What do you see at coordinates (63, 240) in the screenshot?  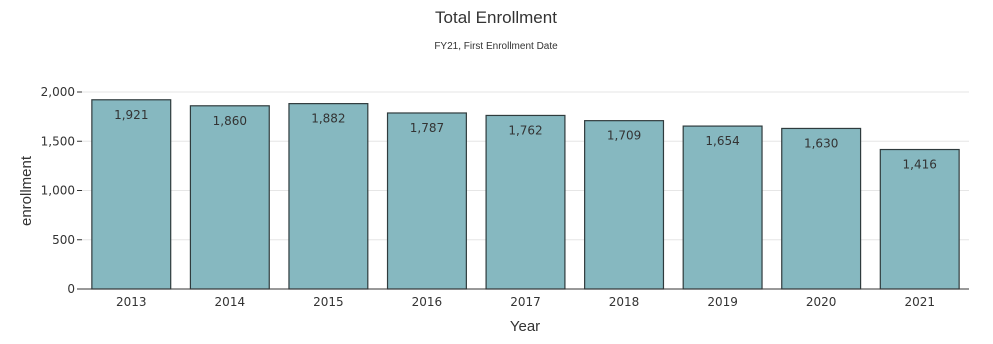 I see `y-tick-label: 500` at bounding box center [63, 240].